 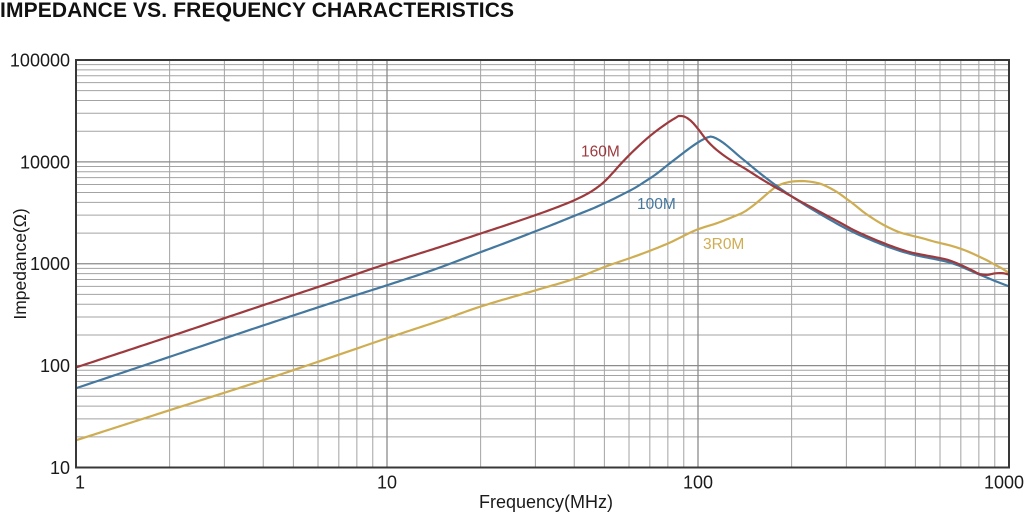 I want to click on svg-text: Frequency(MHz), so click(x=546, y=502).